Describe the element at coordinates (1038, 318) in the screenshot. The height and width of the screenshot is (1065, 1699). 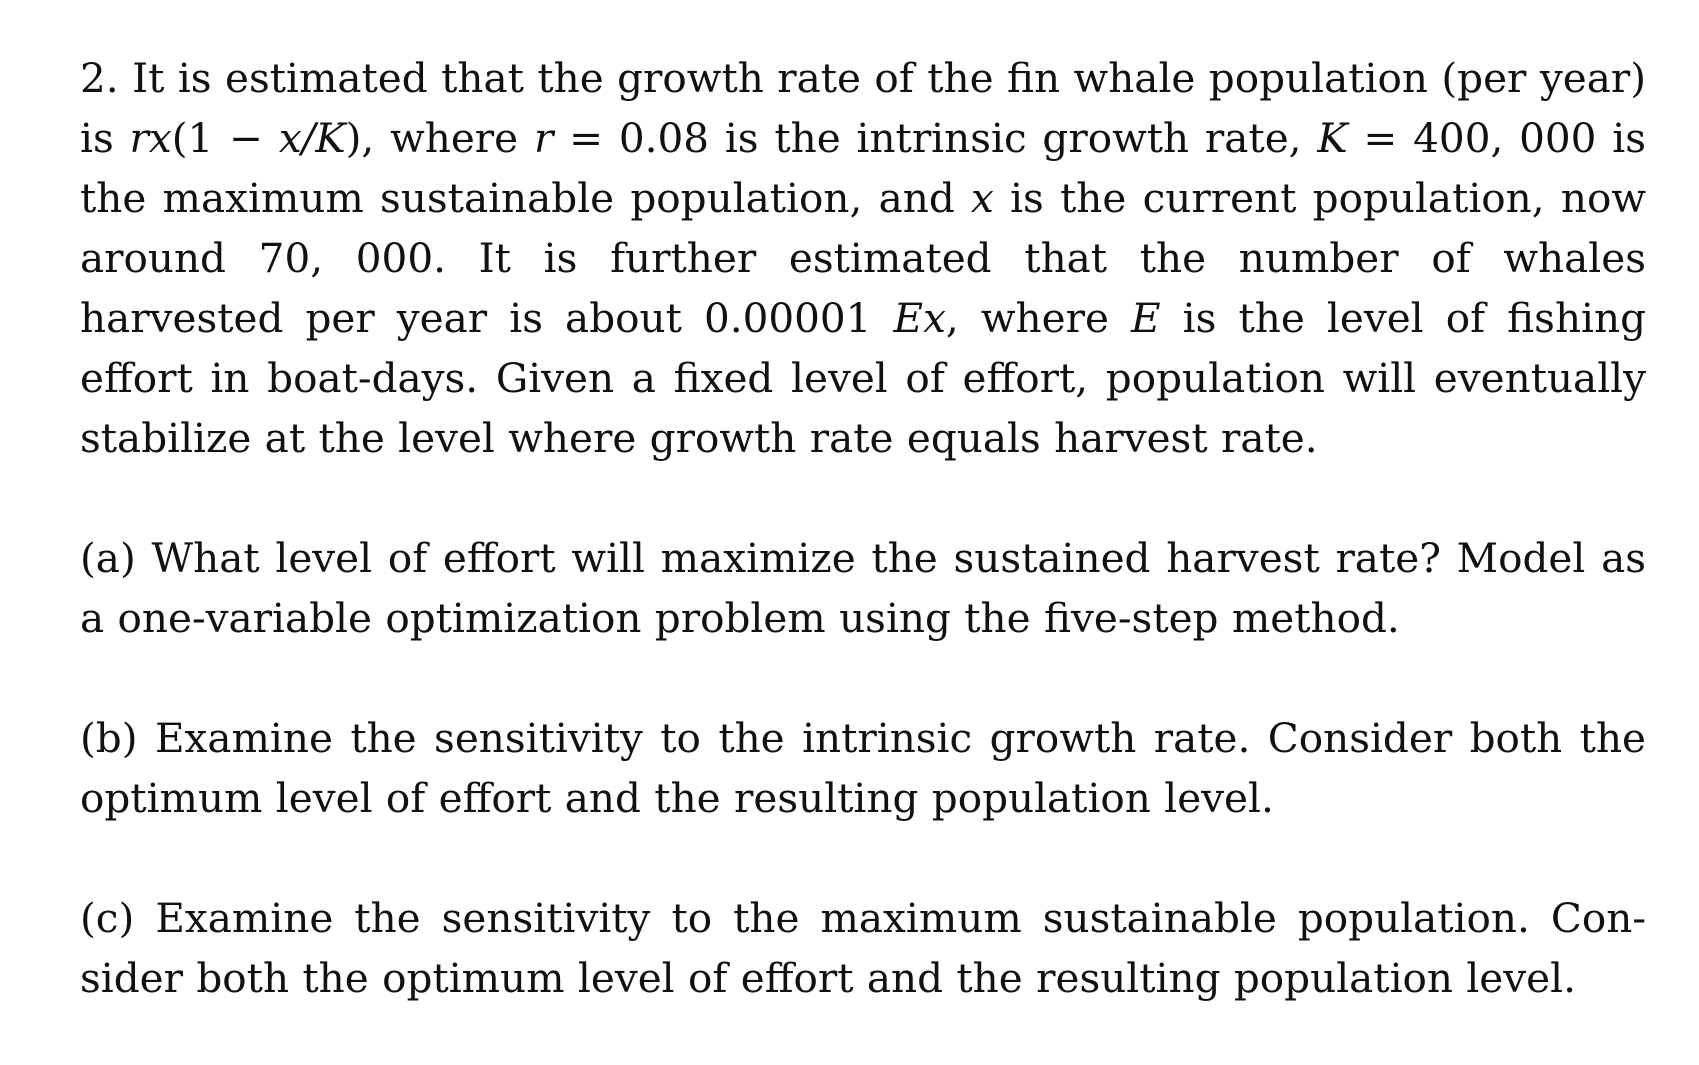
I see `intro-text-7: , where` at that location.